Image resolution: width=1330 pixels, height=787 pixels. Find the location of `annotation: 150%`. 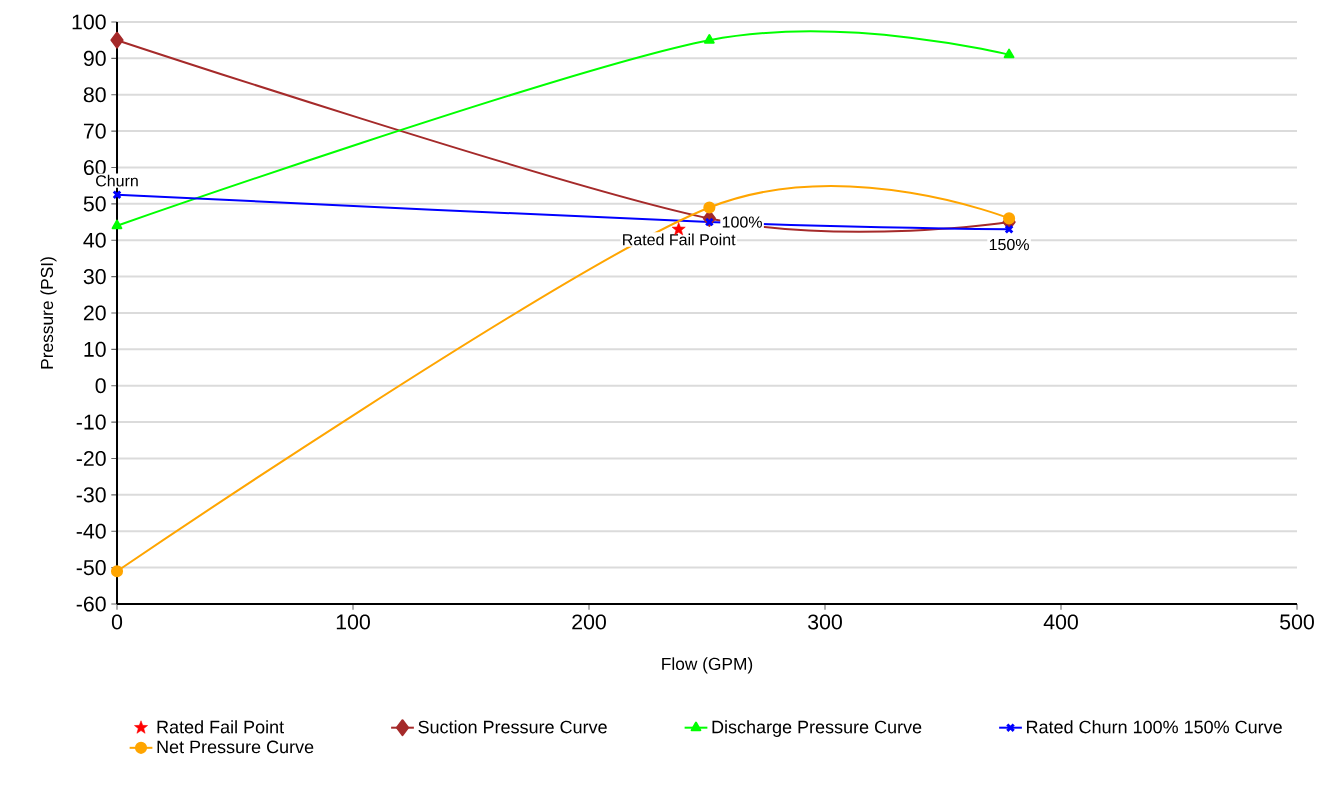

annotation: 150% is located at coordinates (1009, 244).